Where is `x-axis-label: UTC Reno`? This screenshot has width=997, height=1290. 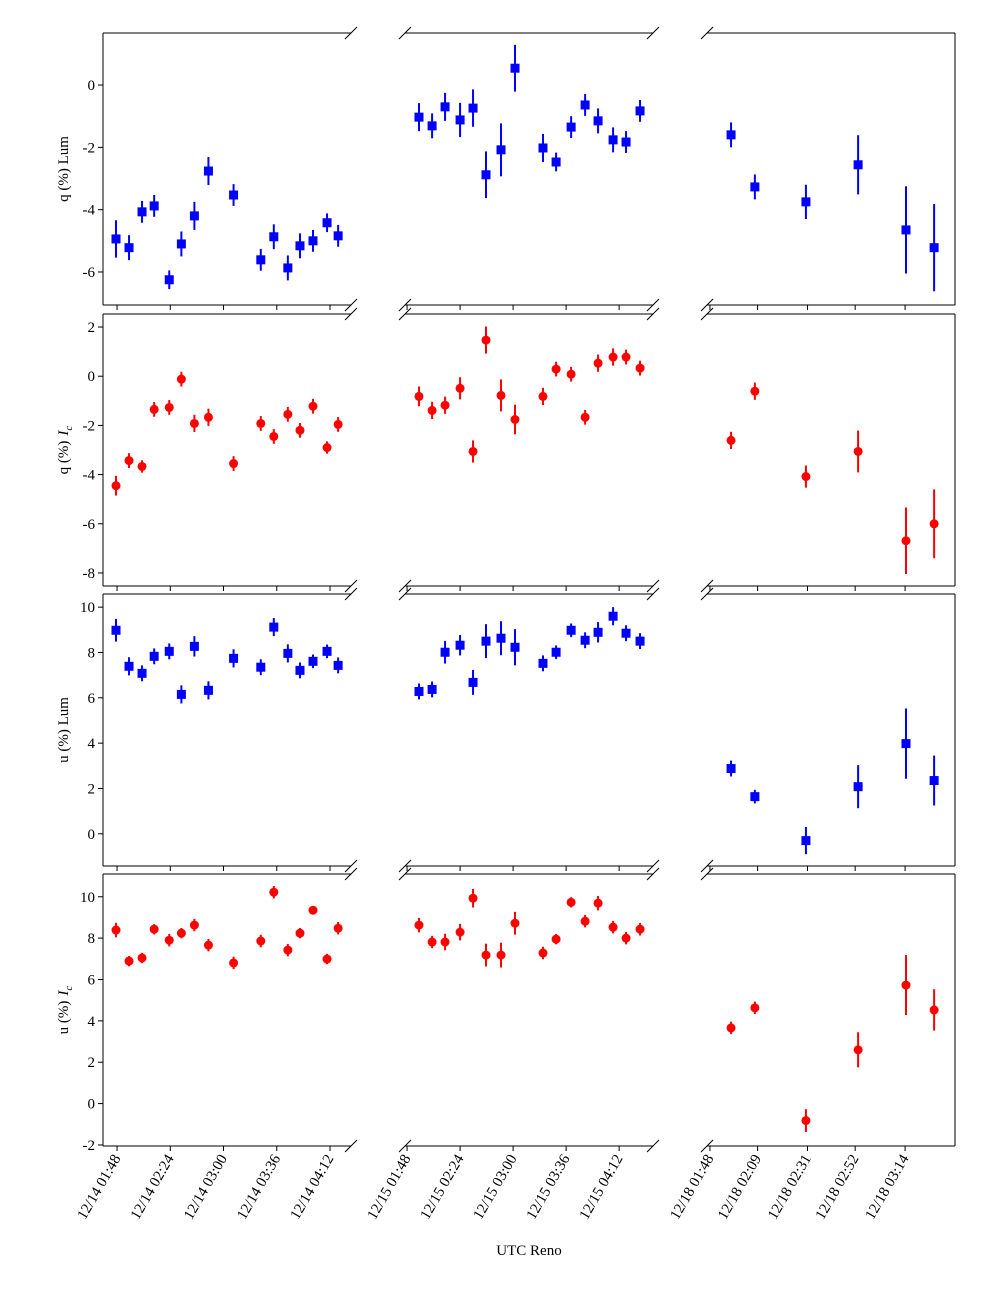 x-axis-label: UTC Reno is located at coordinates (528, 1251).